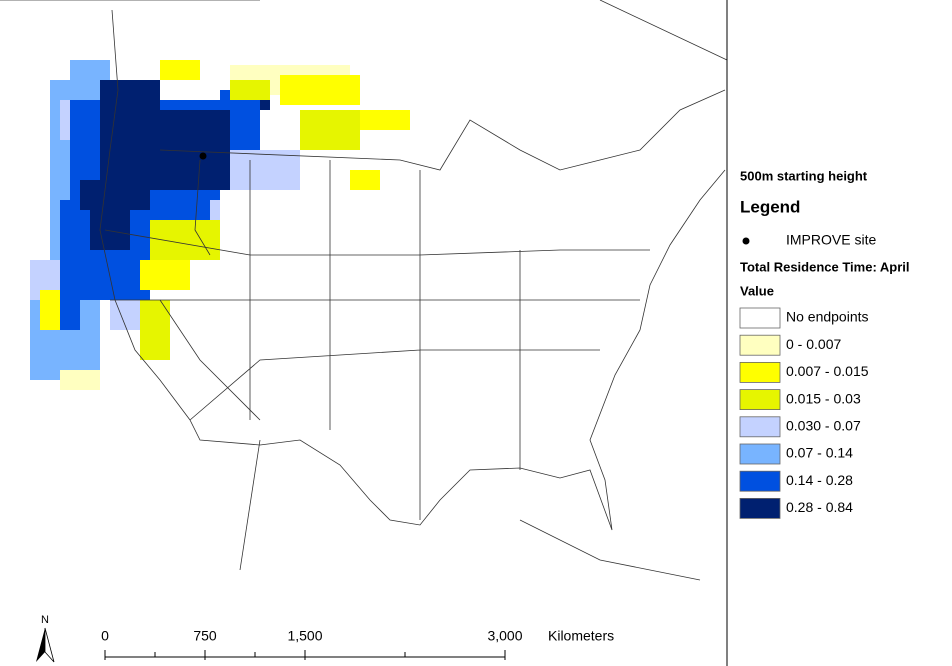 This screenshot has width=952, height=666. Describe the element at coordinates (823, 426) in the screenshot. I see `legend-label: 0.030 - 0.07` at that location.